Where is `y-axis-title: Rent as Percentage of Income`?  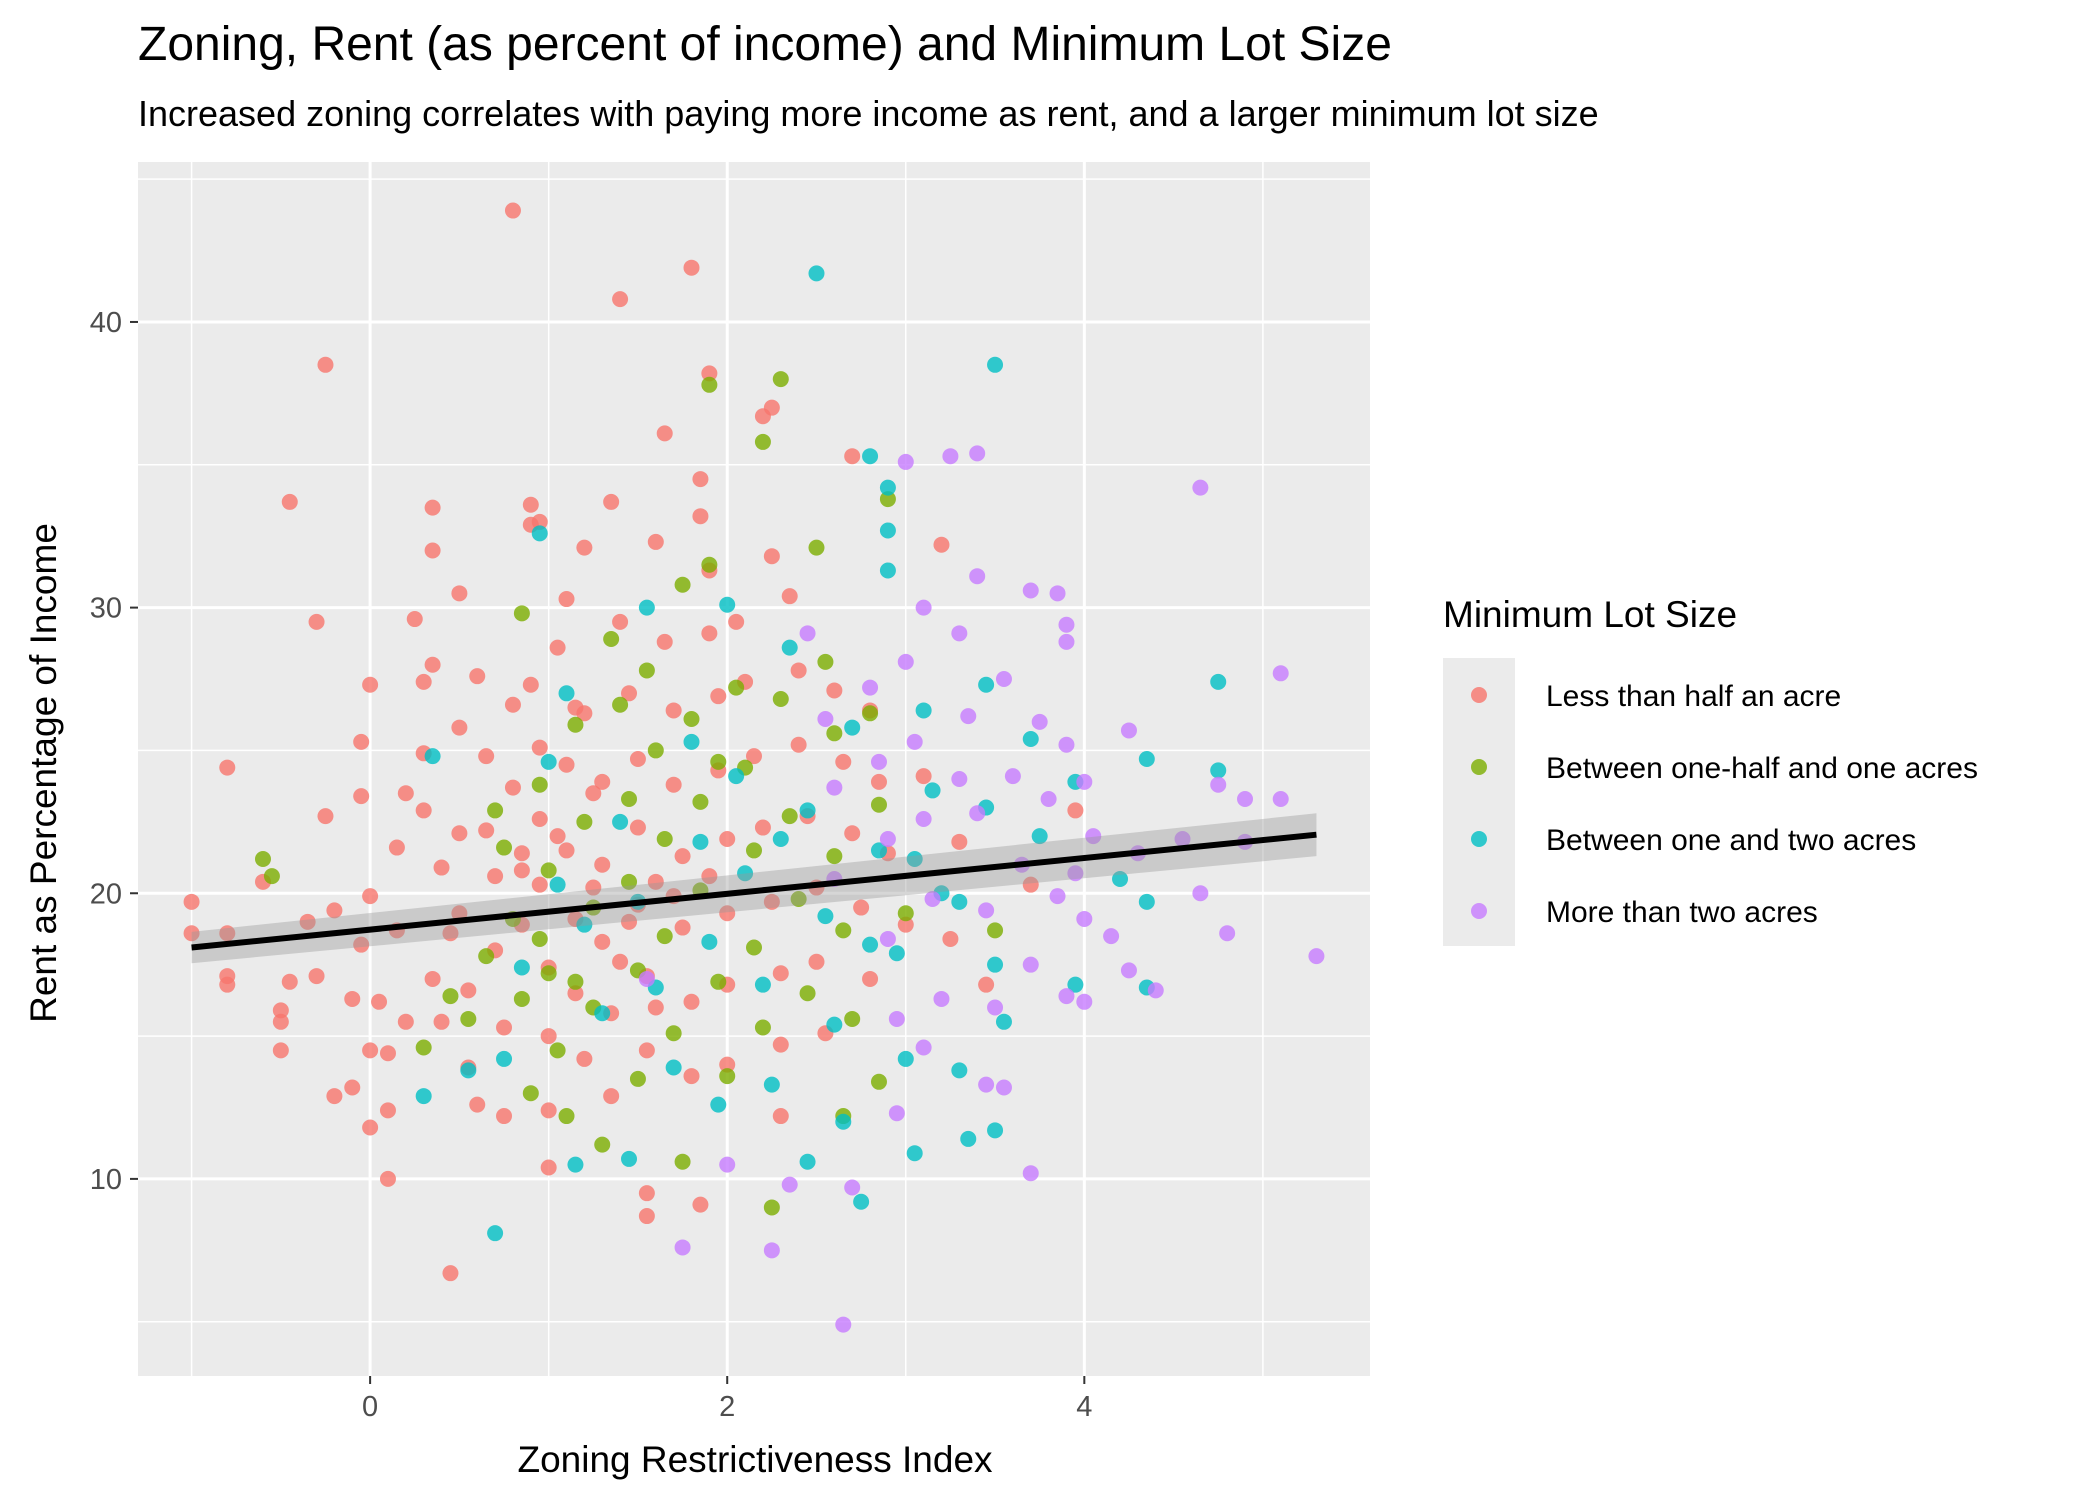
y-axis-title: Rent as Percentage of Income is located at coordinates (43, 773).